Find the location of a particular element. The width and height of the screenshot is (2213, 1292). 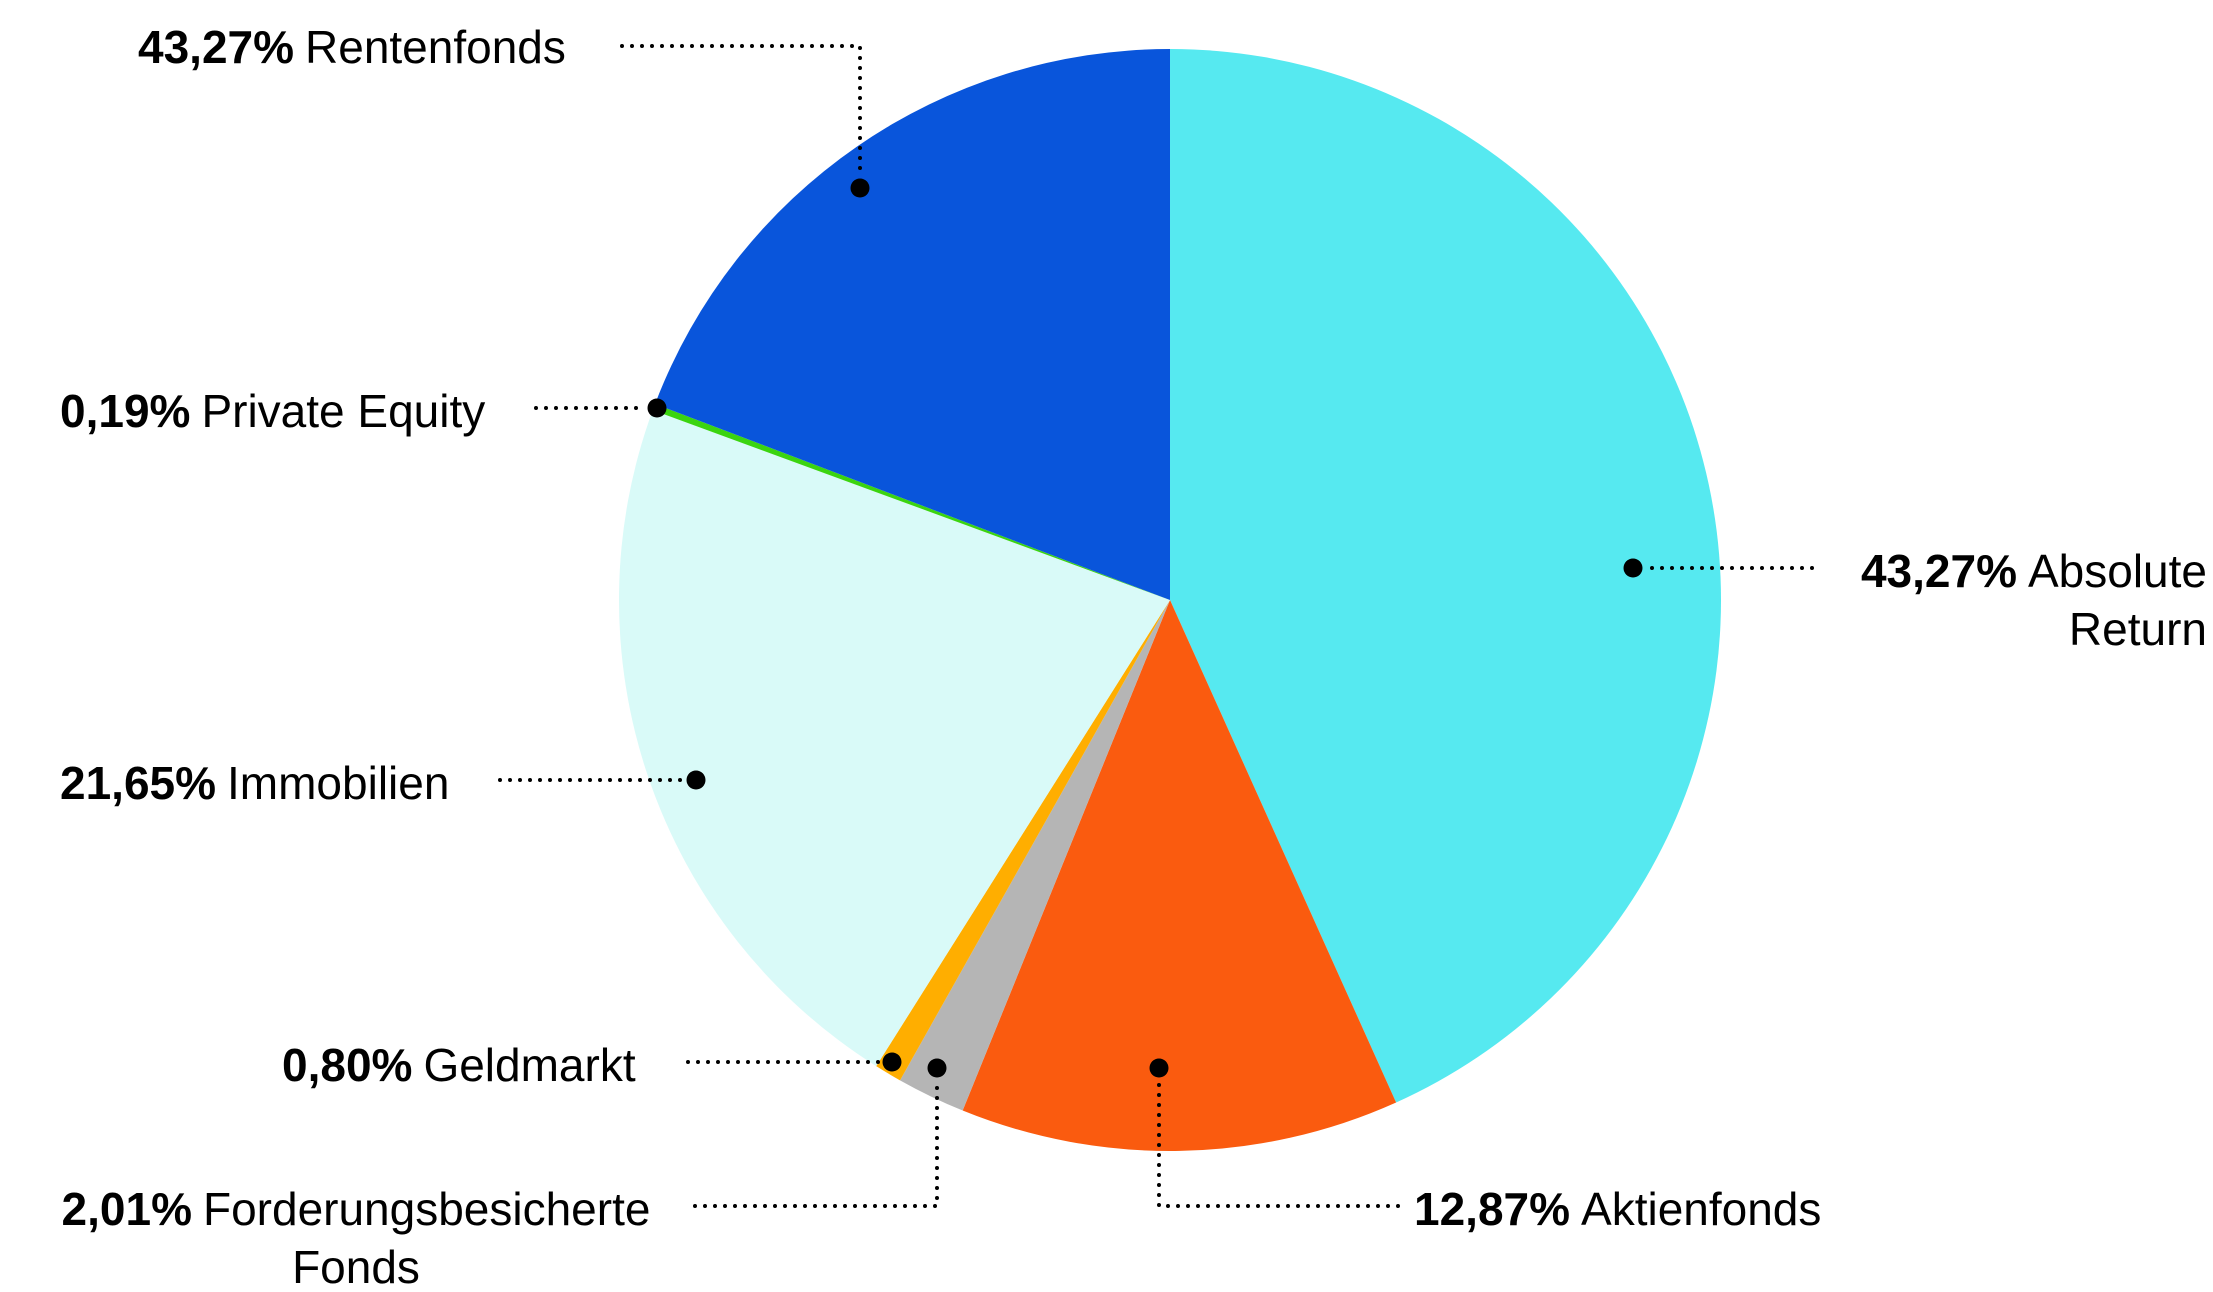

immobilien-name: Immobilien is located at coordinates (338, 783).